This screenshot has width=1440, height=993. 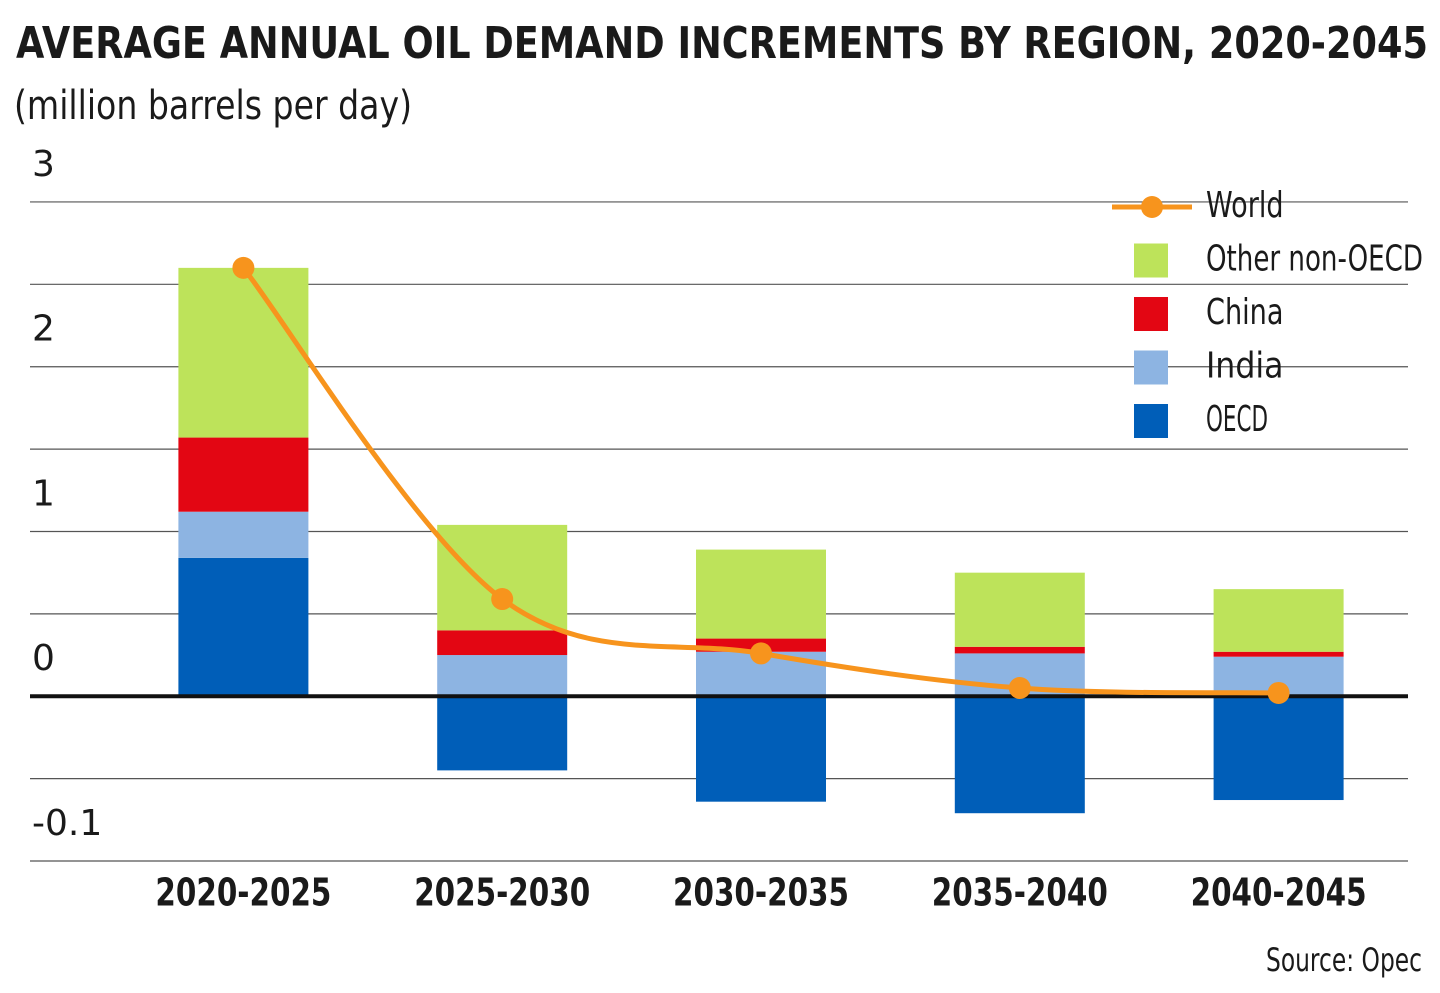 I want to click on x-tick-label: 2040-2045, so click(x=1279, y=893).